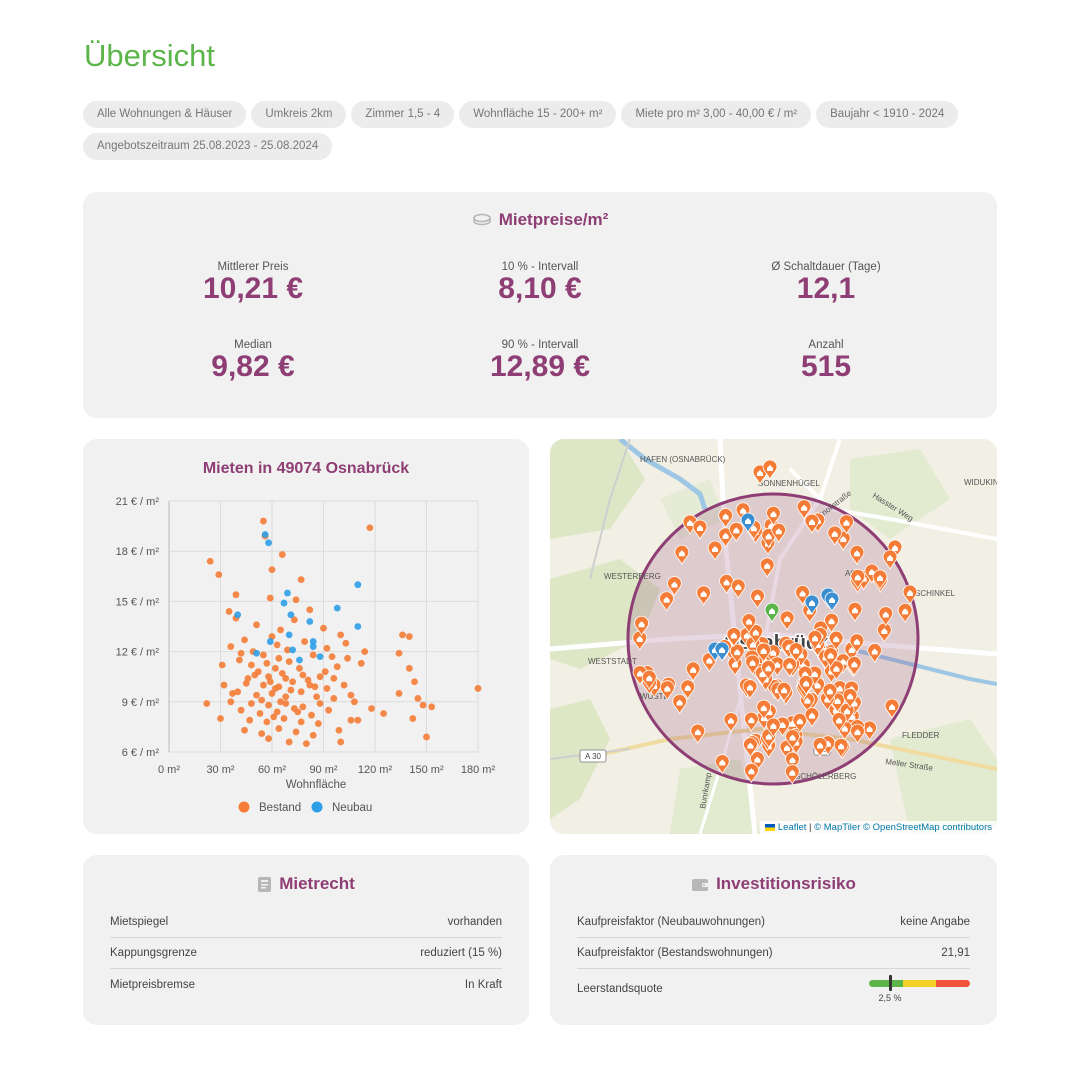 This screenshot has height=1080, width=1080. I want to click on map-markers, so click(775, 622).